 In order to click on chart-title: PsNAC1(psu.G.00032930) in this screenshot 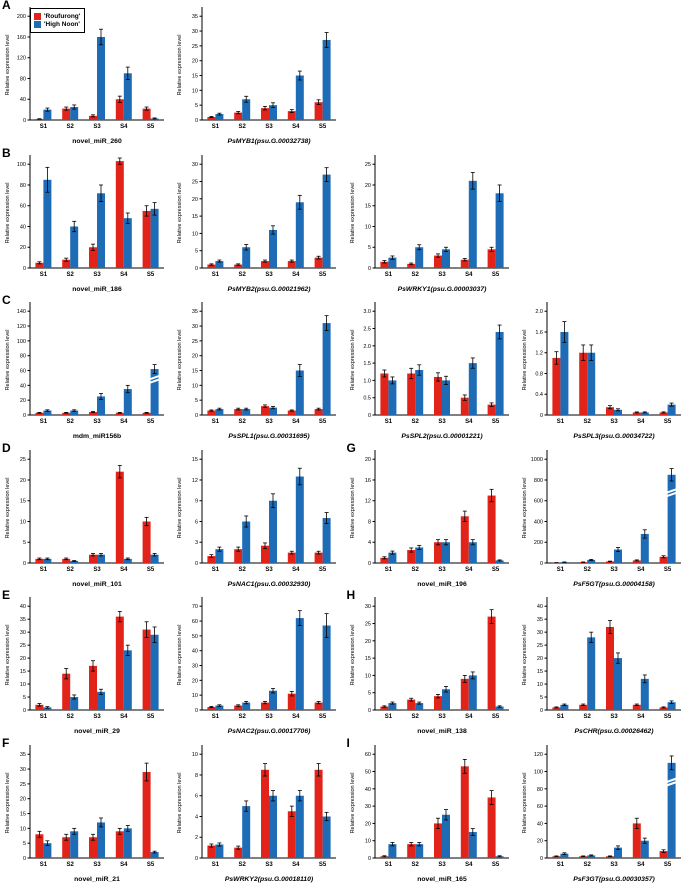, I will do `click(269, 584)`.